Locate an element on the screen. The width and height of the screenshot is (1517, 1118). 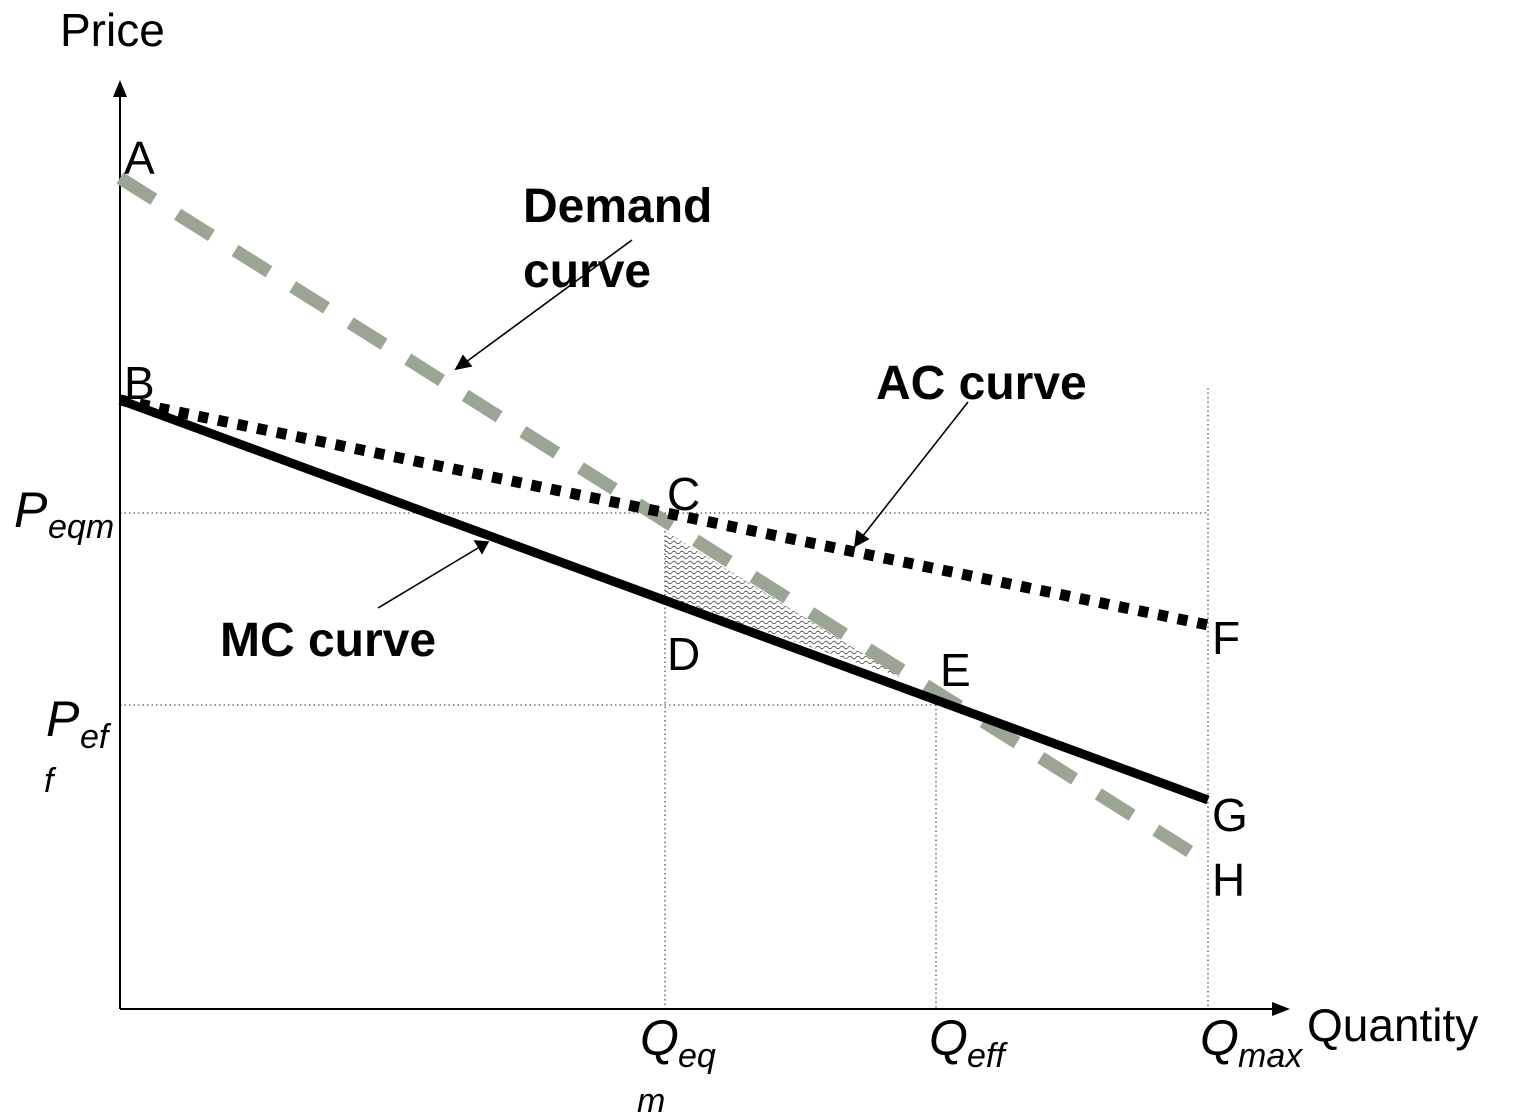
y-axis-arrowhead is located at coordinates (120, 88).